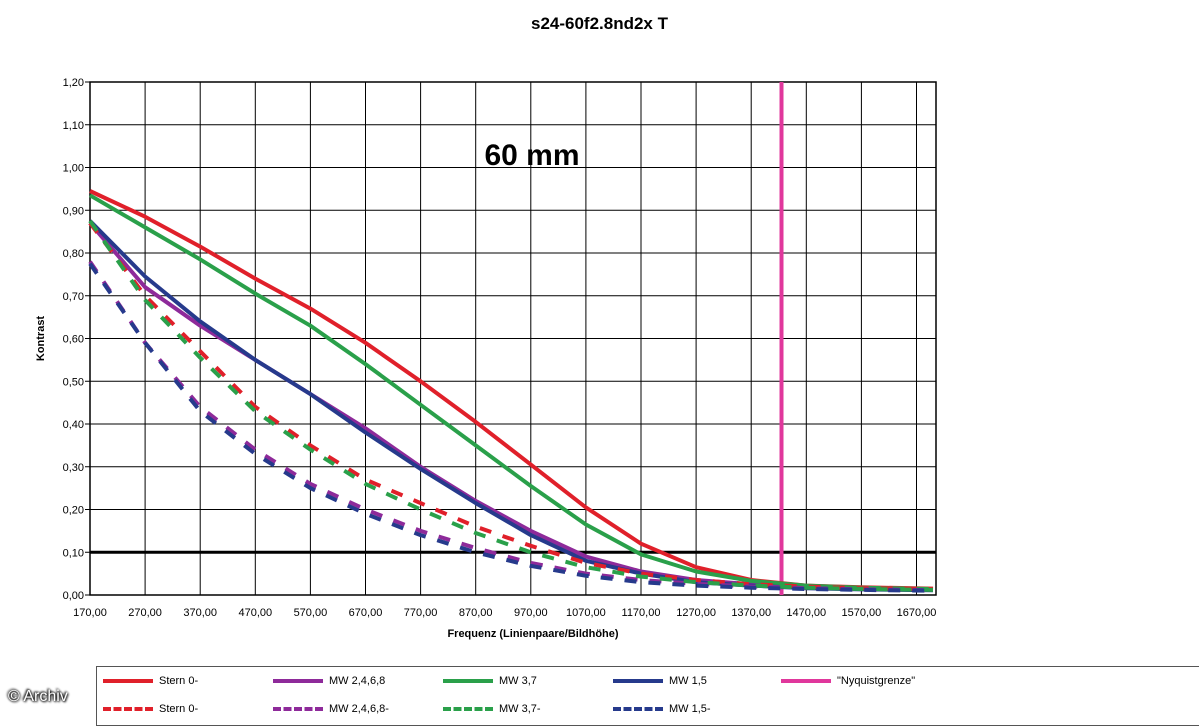 The width and height of the screenshot is (1199, 726). Describe the element at coordinates (38, 696) in the screenshot. I see `copyright-credit: © Archiv` at that location.